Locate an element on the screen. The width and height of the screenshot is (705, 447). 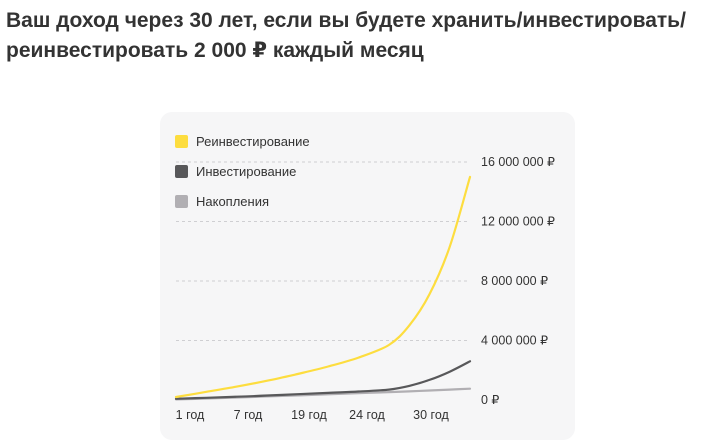
y-tick-label: 16 000 000 ₽ is located at coordinates (518, 162).